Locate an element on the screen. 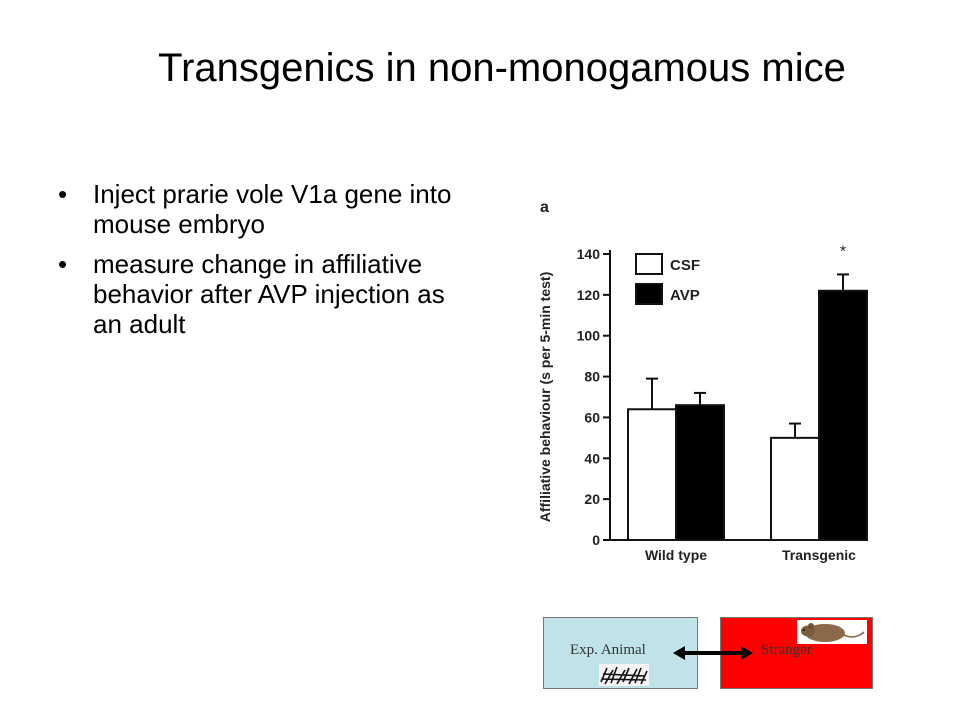 The width and height of the screenshot is (960, 720). legend-swatch-avp is located at coordinates (649, 294).